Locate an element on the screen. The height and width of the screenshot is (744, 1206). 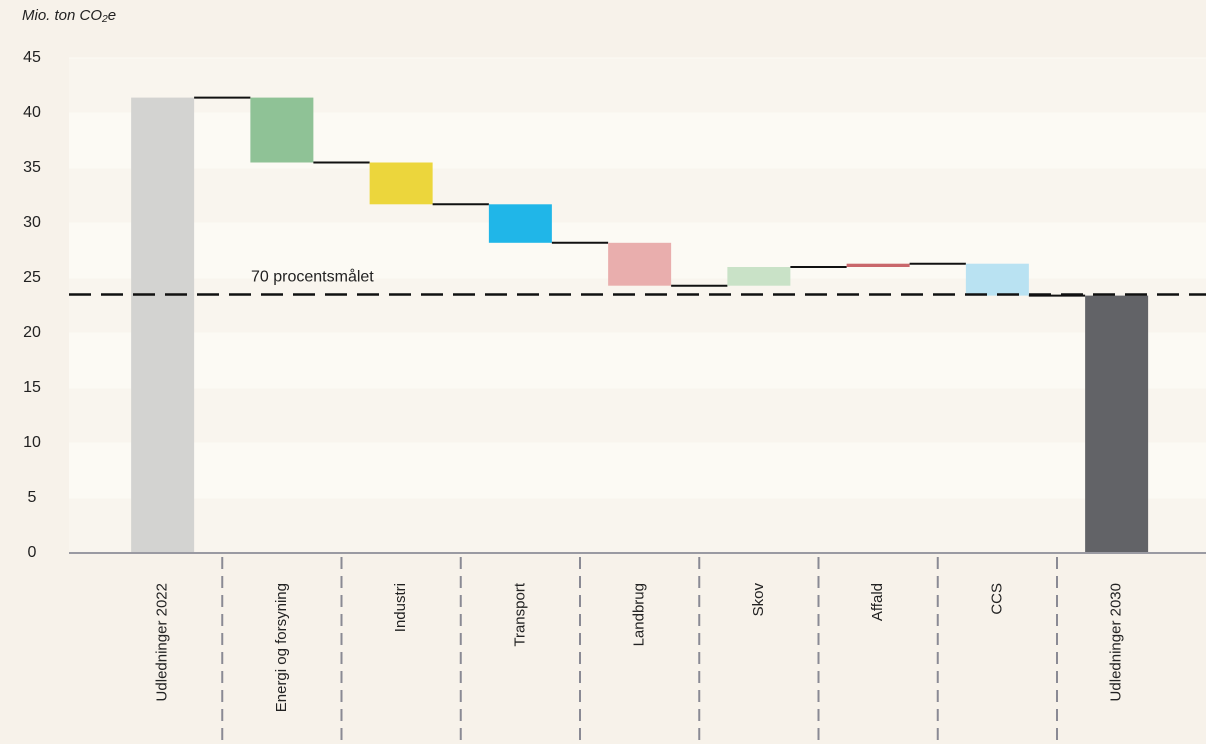
x-tick-label: Transport is located at coordinates (519, 614).